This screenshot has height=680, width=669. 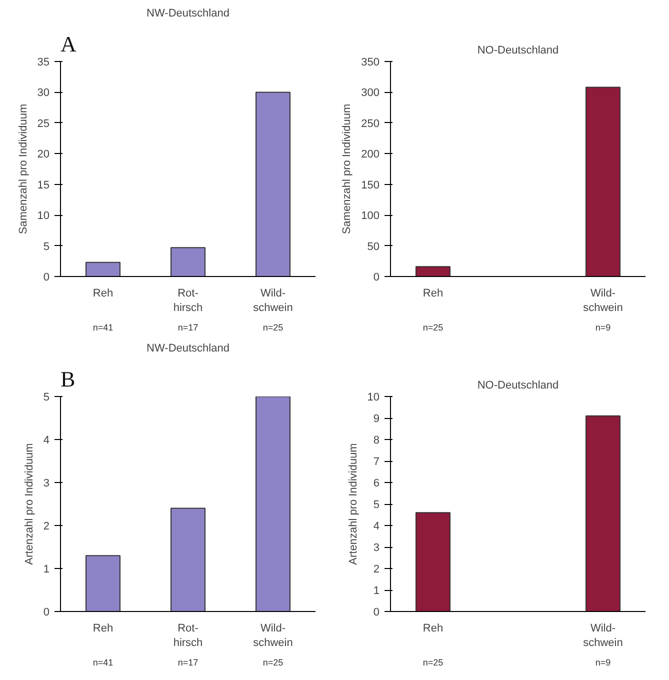 What do you see at coordinates (376, 484) in the screenshot?
I see `y-tick-label: 6` at bounding box center [376, 484].